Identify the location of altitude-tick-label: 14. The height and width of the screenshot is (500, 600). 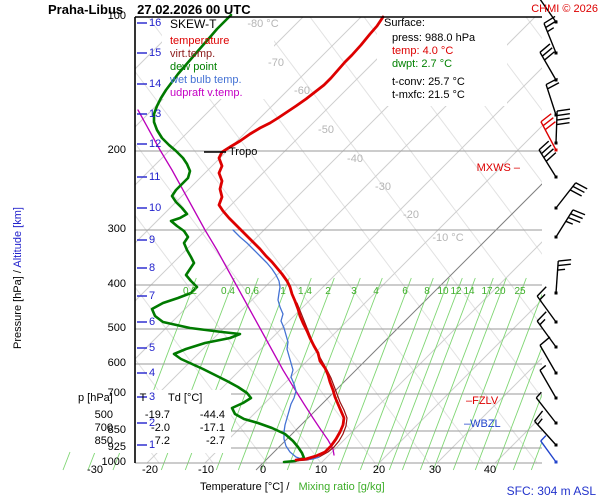
(155, 84).